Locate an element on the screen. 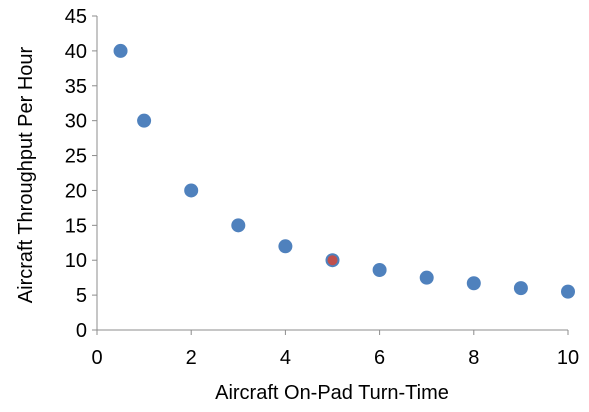  x-tick-label: 0 is located at coordinates (96, 358).